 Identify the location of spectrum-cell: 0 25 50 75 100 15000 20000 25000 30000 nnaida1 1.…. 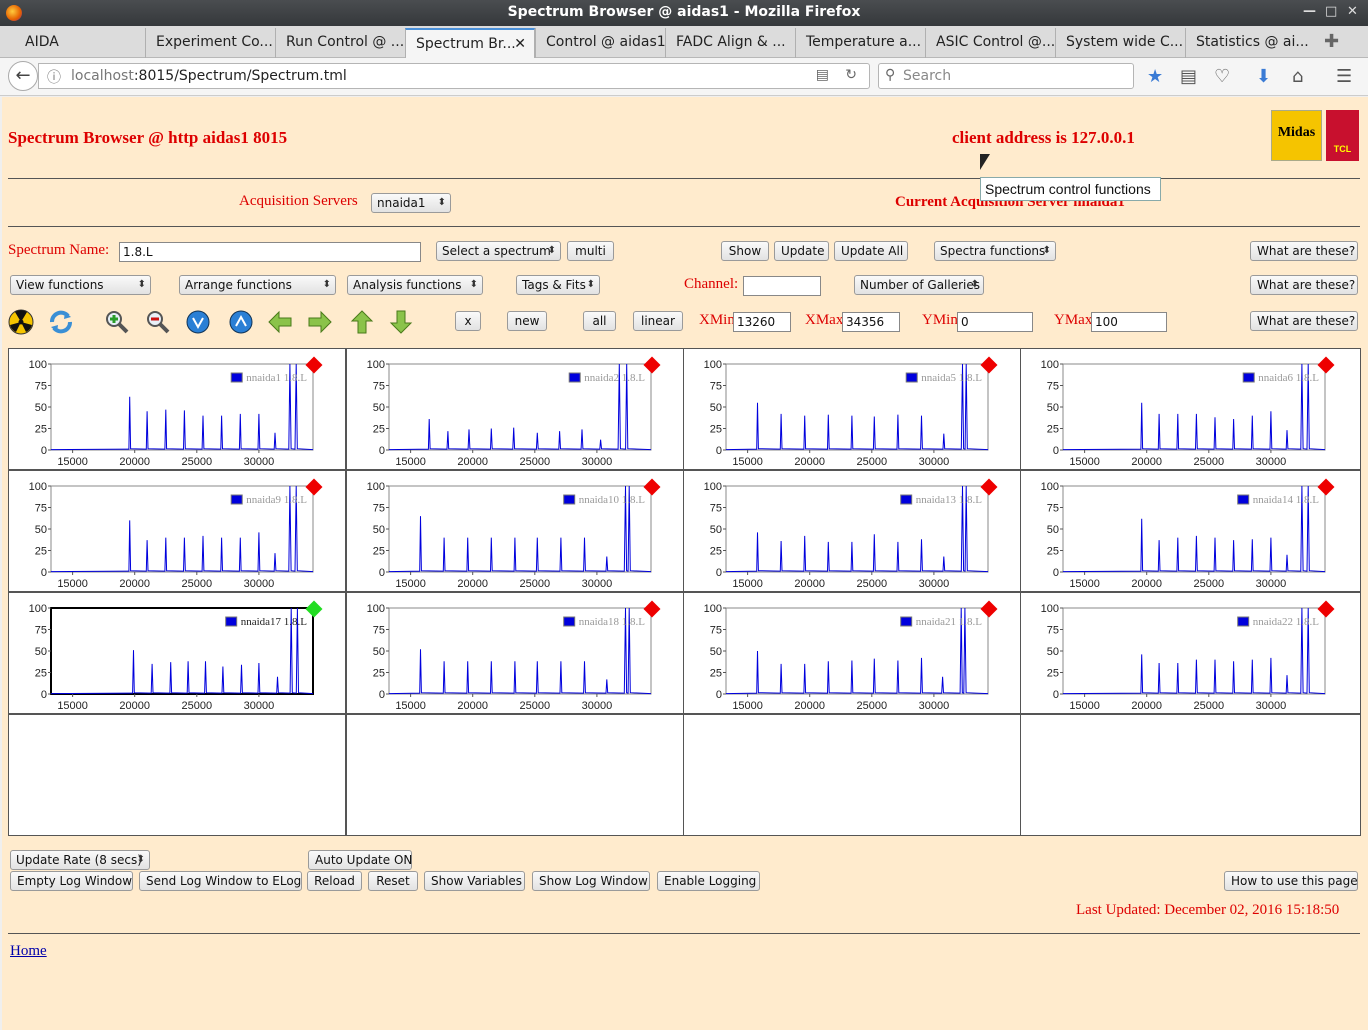
(177, 409).